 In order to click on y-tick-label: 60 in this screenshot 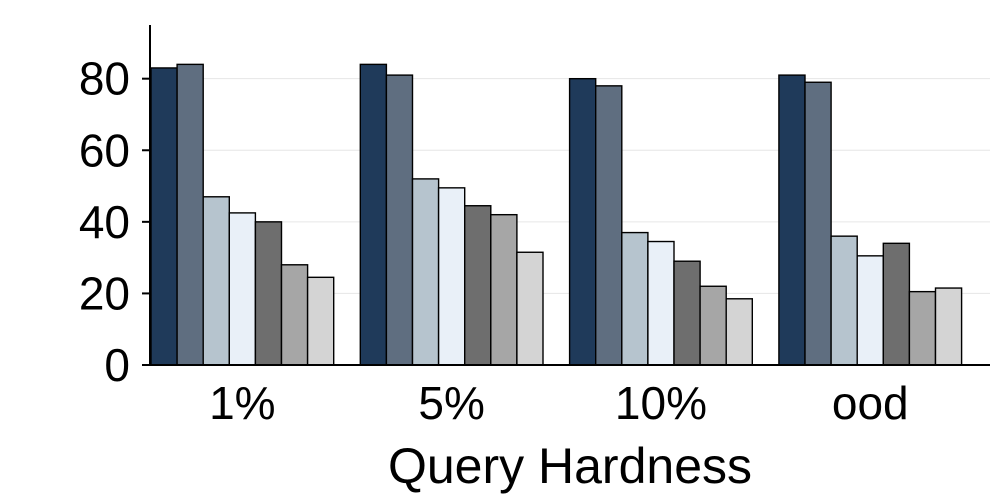, I will do `click(104, 150)`.